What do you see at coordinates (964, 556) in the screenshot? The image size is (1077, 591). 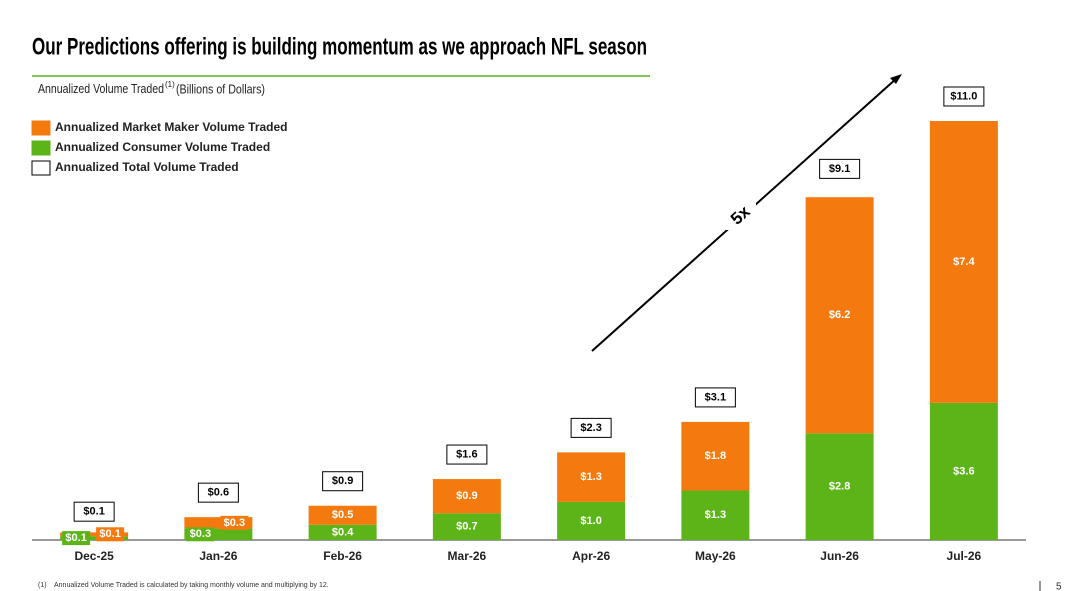 I see `x-tick-label: Jul-26` at bounding box center [964, 556].